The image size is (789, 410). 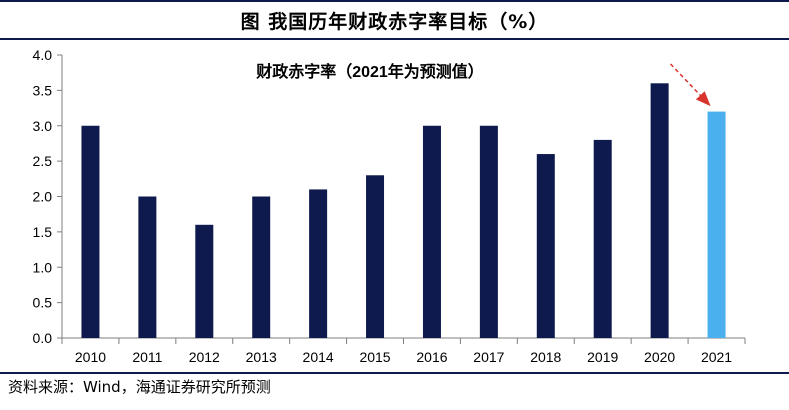 I want to click on bar-forecast, so click(x=716, y=224).